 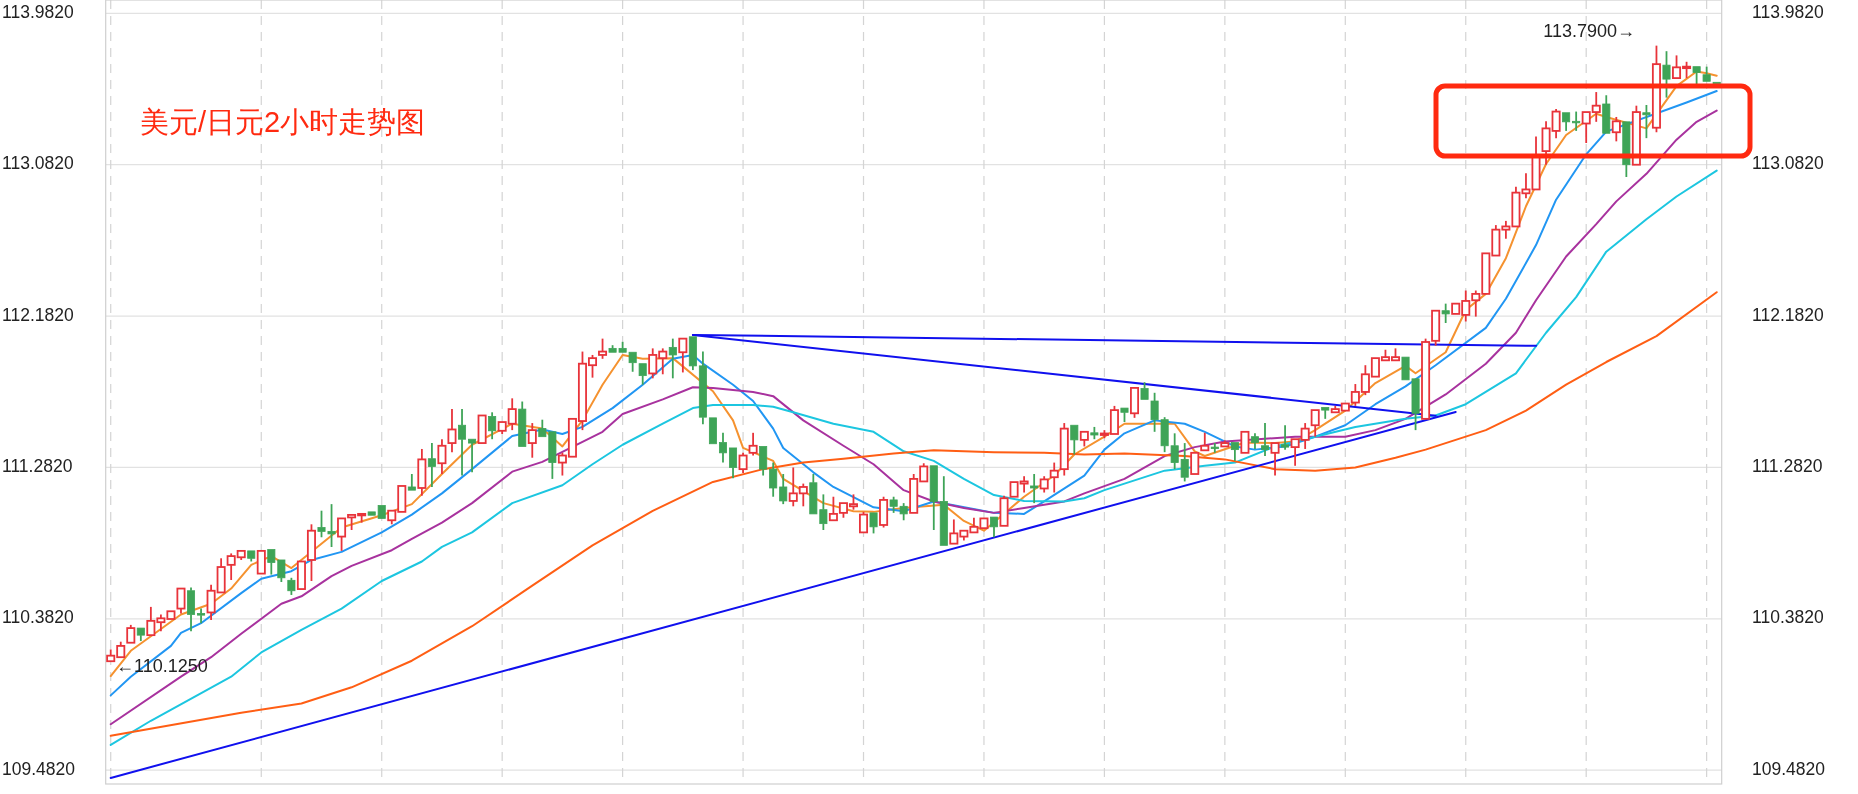 I want to click on y2-tick-label: 110.3820, so click(x=1788, y=617).